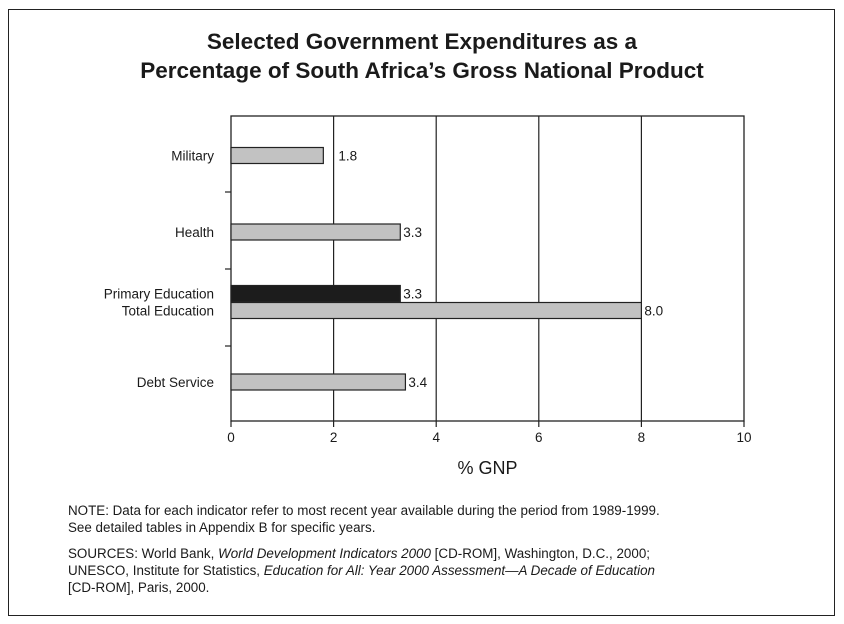  What do you see at coordinates (194, 232) in the screenshot?
I see `category-label: Health` at bounding box center [194, 232].